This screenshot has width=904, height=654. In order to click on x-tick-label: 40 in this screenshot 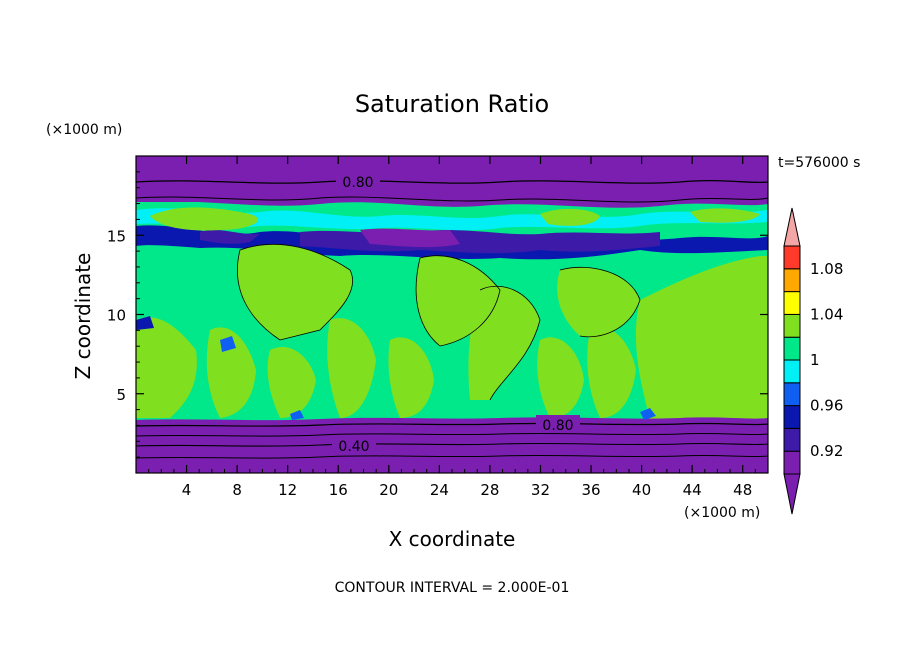, I will do `click(641, 490)`.